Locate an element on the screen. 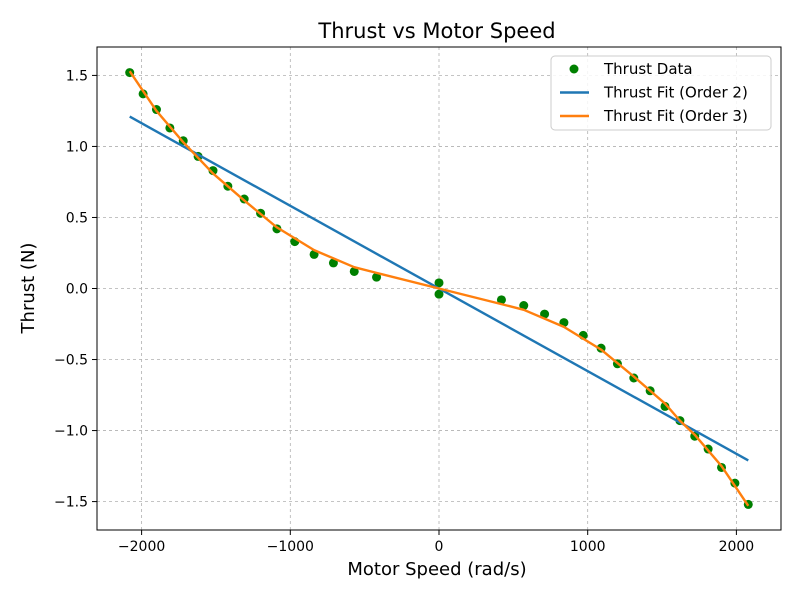 Image resolution: width=800 pixels, height=600 pixels. x-tick-label: 0 is located at coordinates (439, 547).